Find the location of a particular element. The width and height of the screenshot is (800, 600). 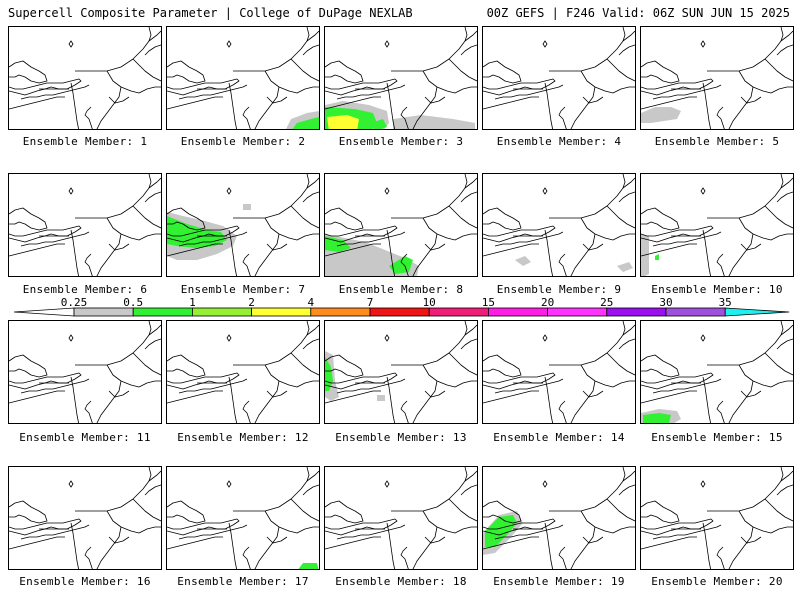

member-label-14: Ensemble Member: 14 is located at coordinates (559, 437).